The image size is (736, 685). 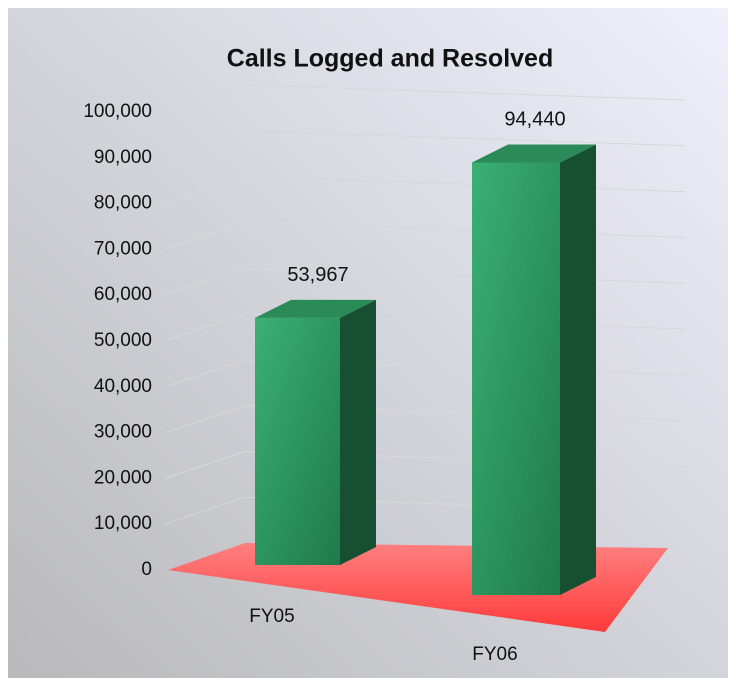 I want to click on y-tick-label: 60,000, so click(x=123, y=294).